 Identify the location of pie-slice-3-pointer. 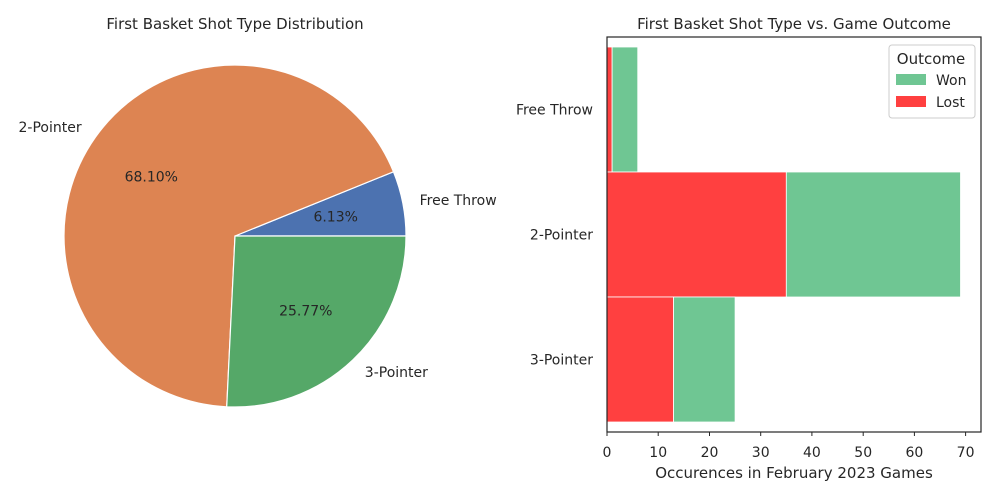
(316, 321).